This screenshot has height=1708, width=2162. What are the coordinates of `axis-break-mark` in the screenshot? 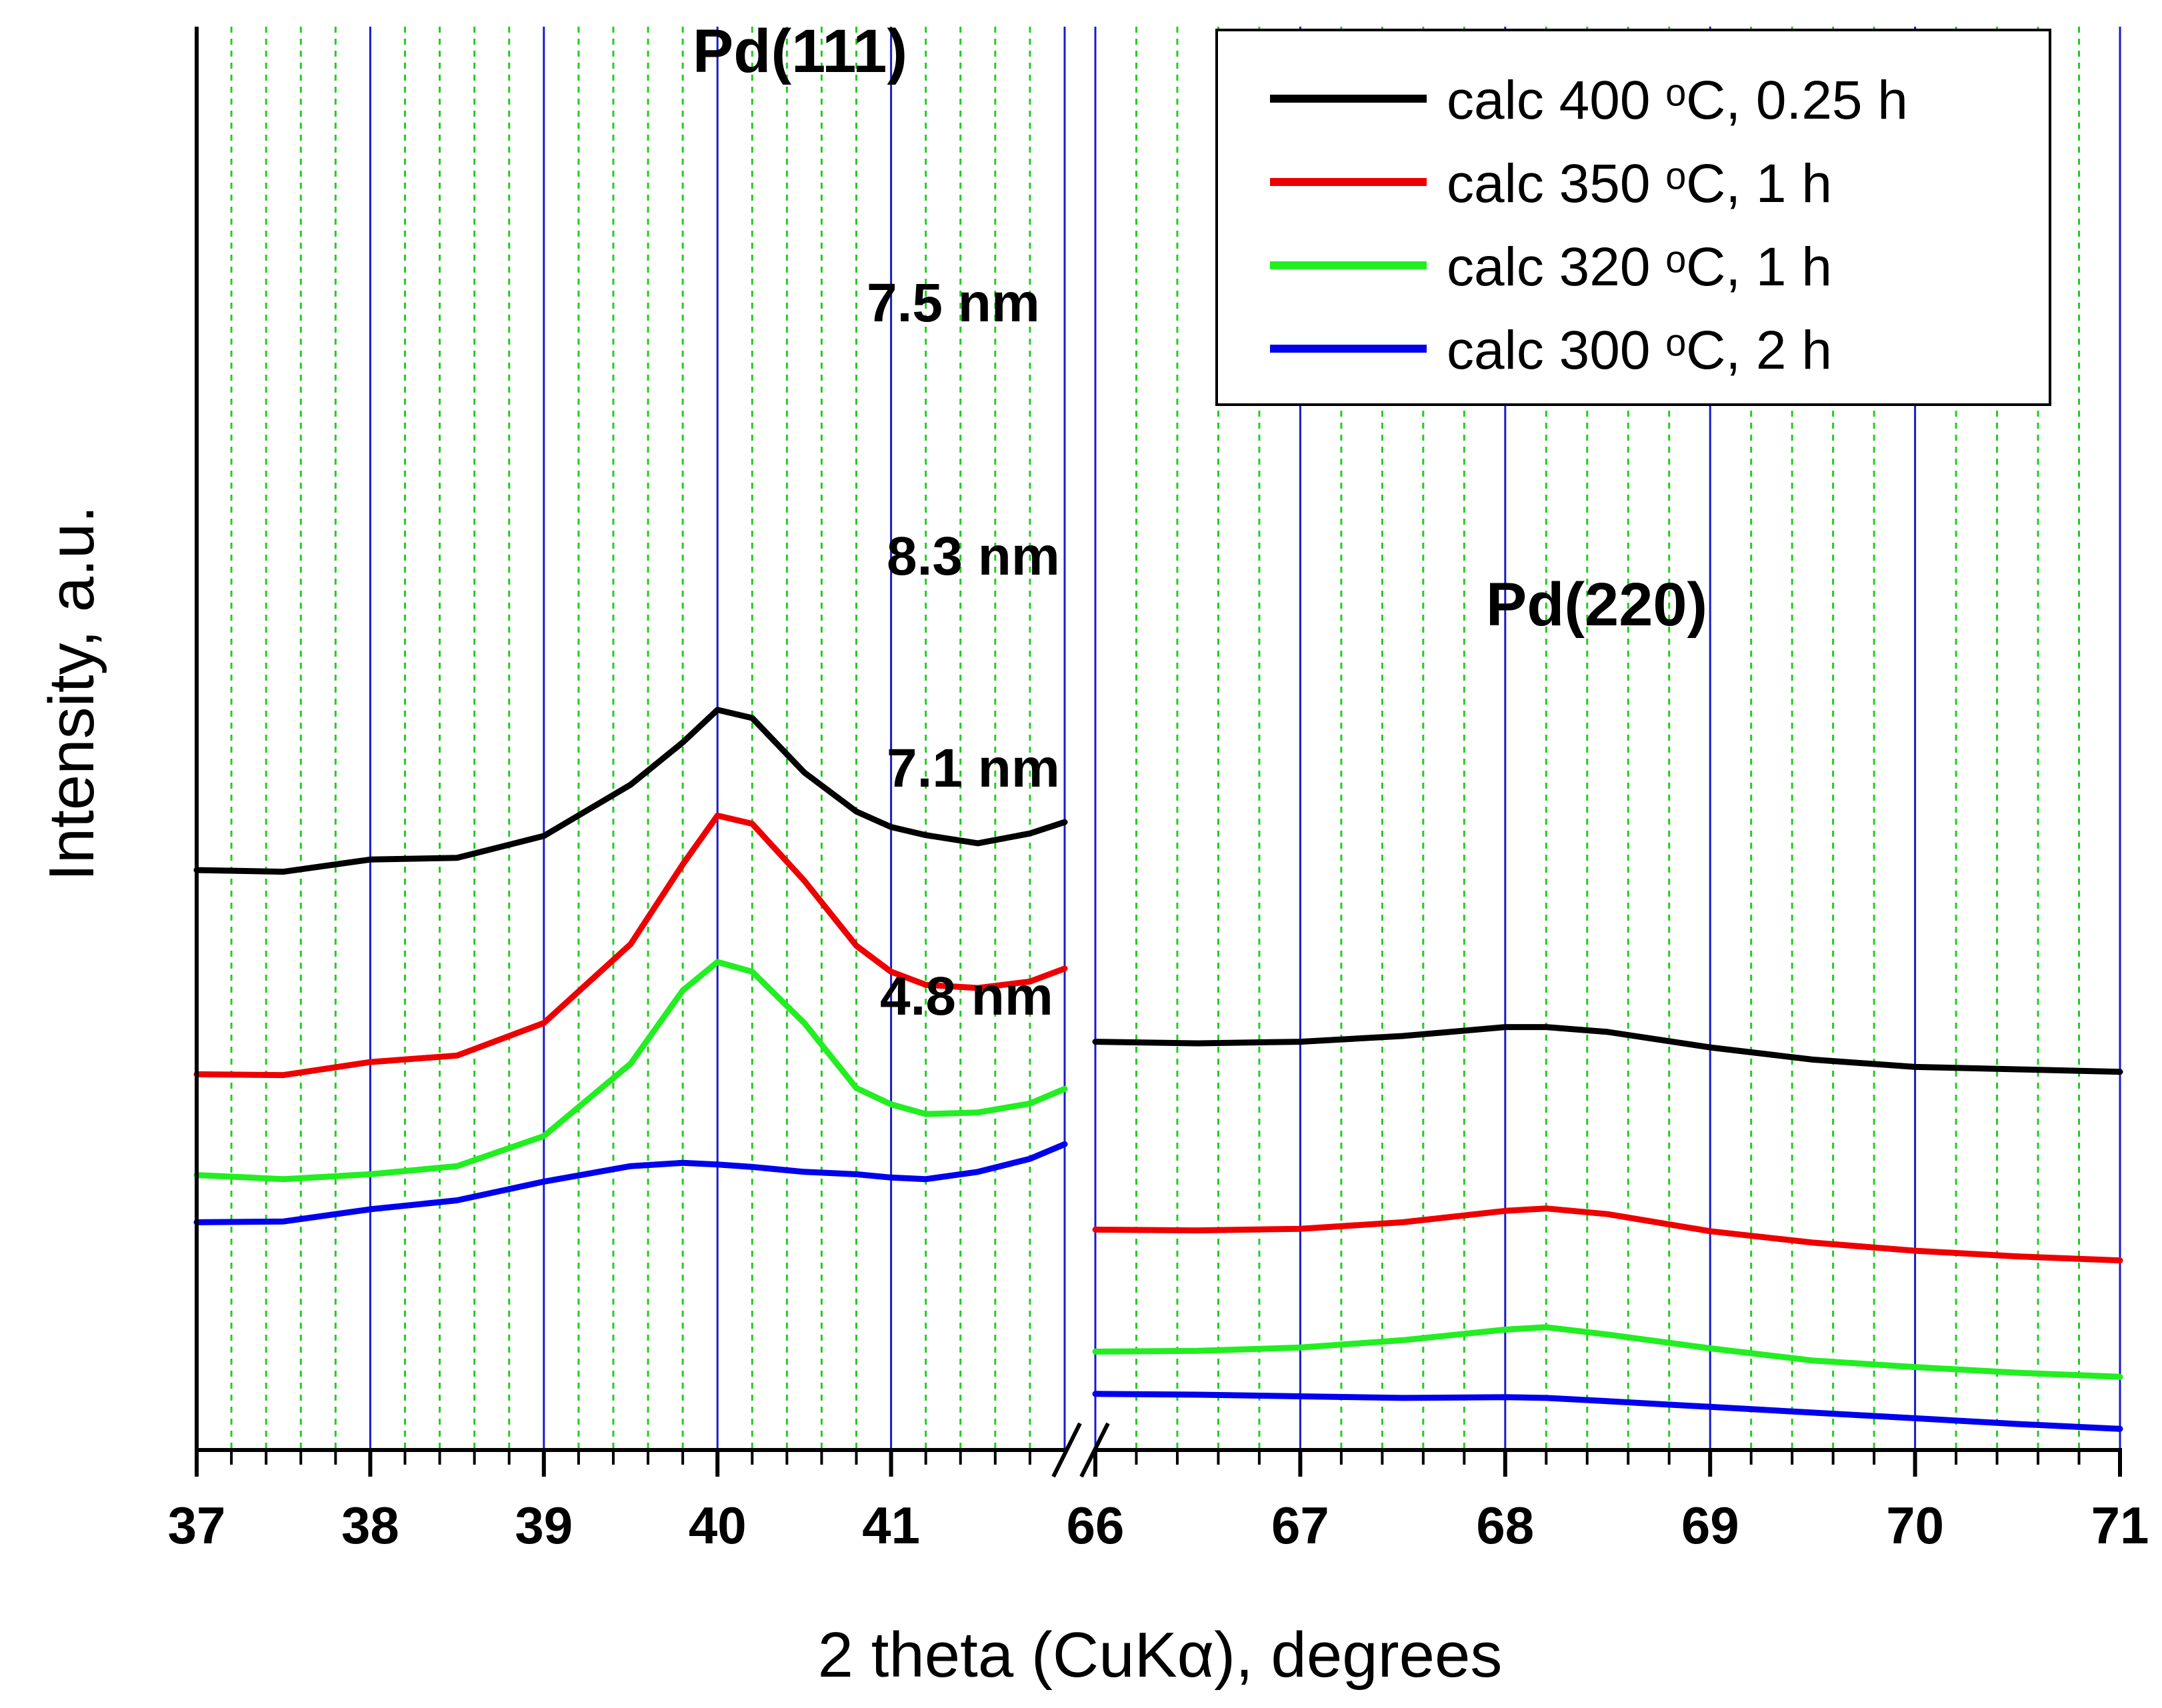 It's located at (1066, 1450).